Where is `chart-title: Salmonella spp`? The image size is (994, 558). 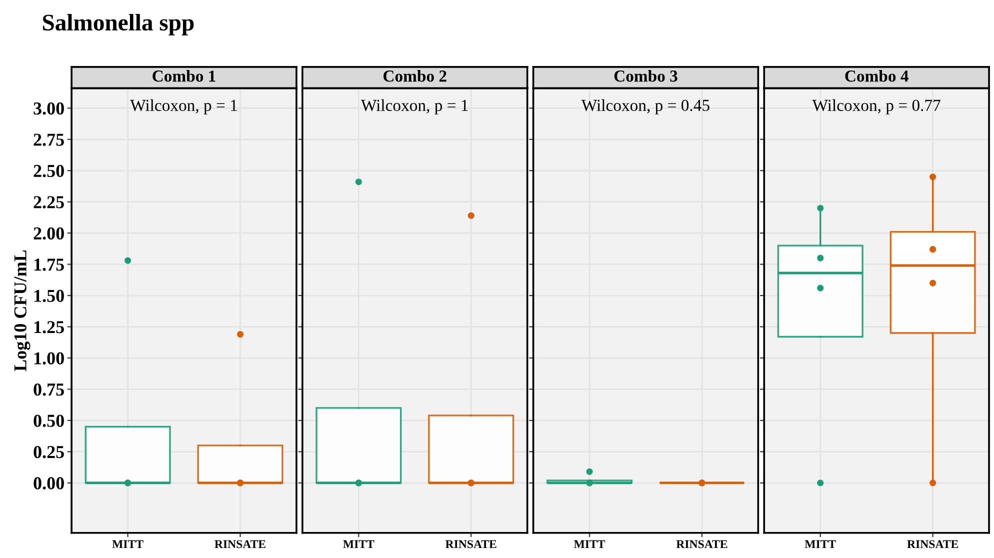 chart-title: Salmonella spp is located at coordinates (118, 25).